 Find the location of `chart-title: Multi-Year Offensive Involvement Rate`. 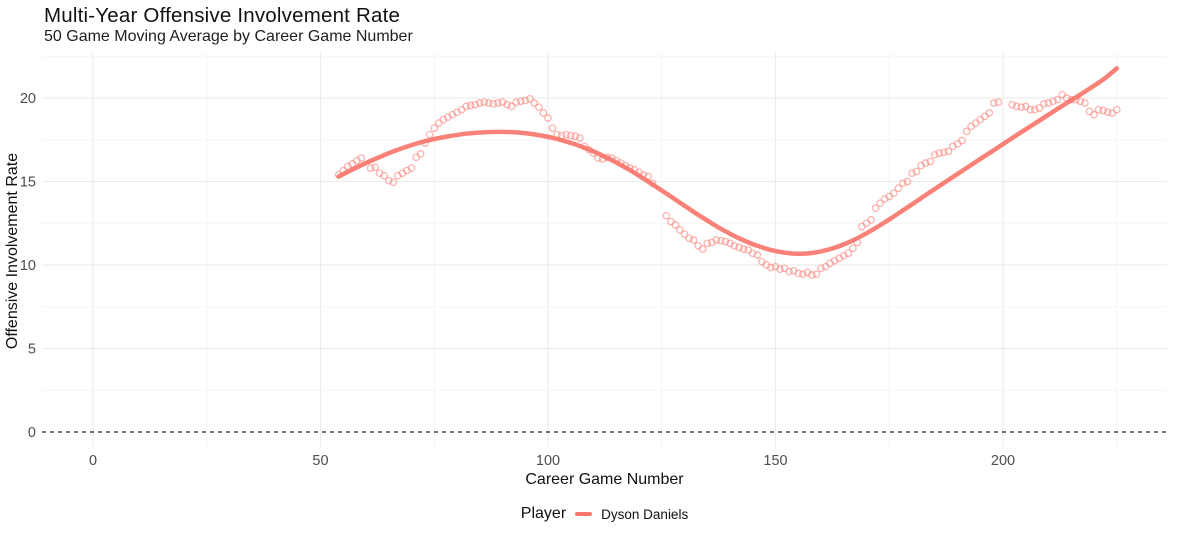

chart-title: Multi-Year Offensive Involvement Rate is located at coordinates (222, 15).